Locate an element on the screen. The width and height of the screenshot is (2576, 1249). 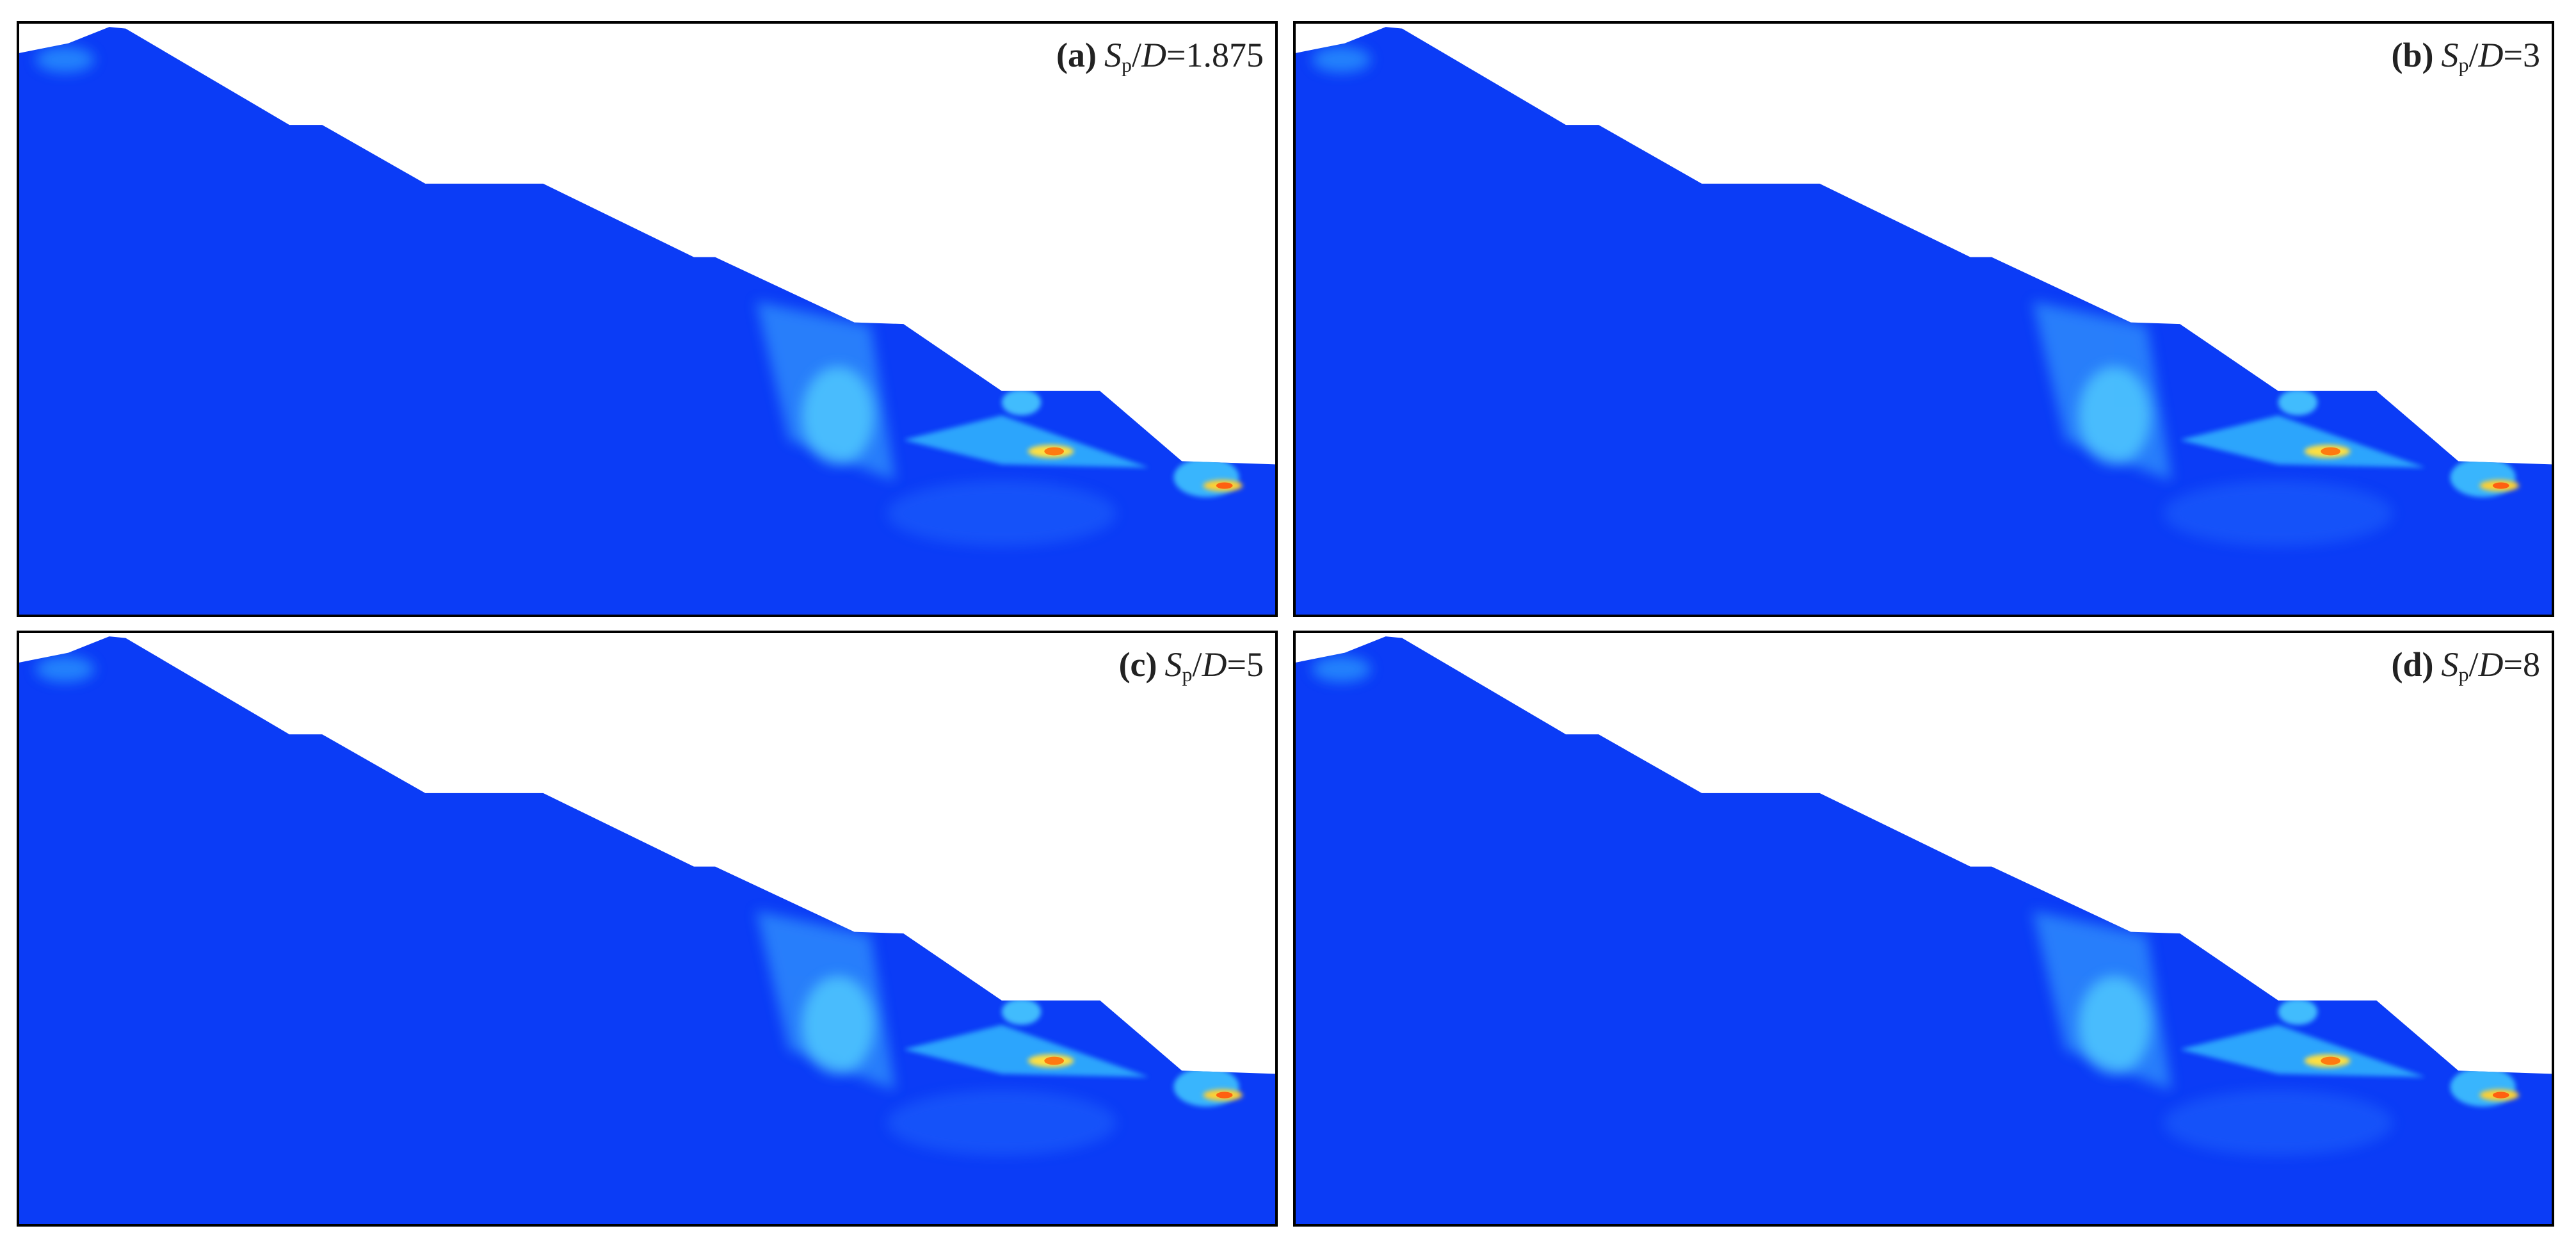
label-part: (d) is located at coordinates (2412, 664).